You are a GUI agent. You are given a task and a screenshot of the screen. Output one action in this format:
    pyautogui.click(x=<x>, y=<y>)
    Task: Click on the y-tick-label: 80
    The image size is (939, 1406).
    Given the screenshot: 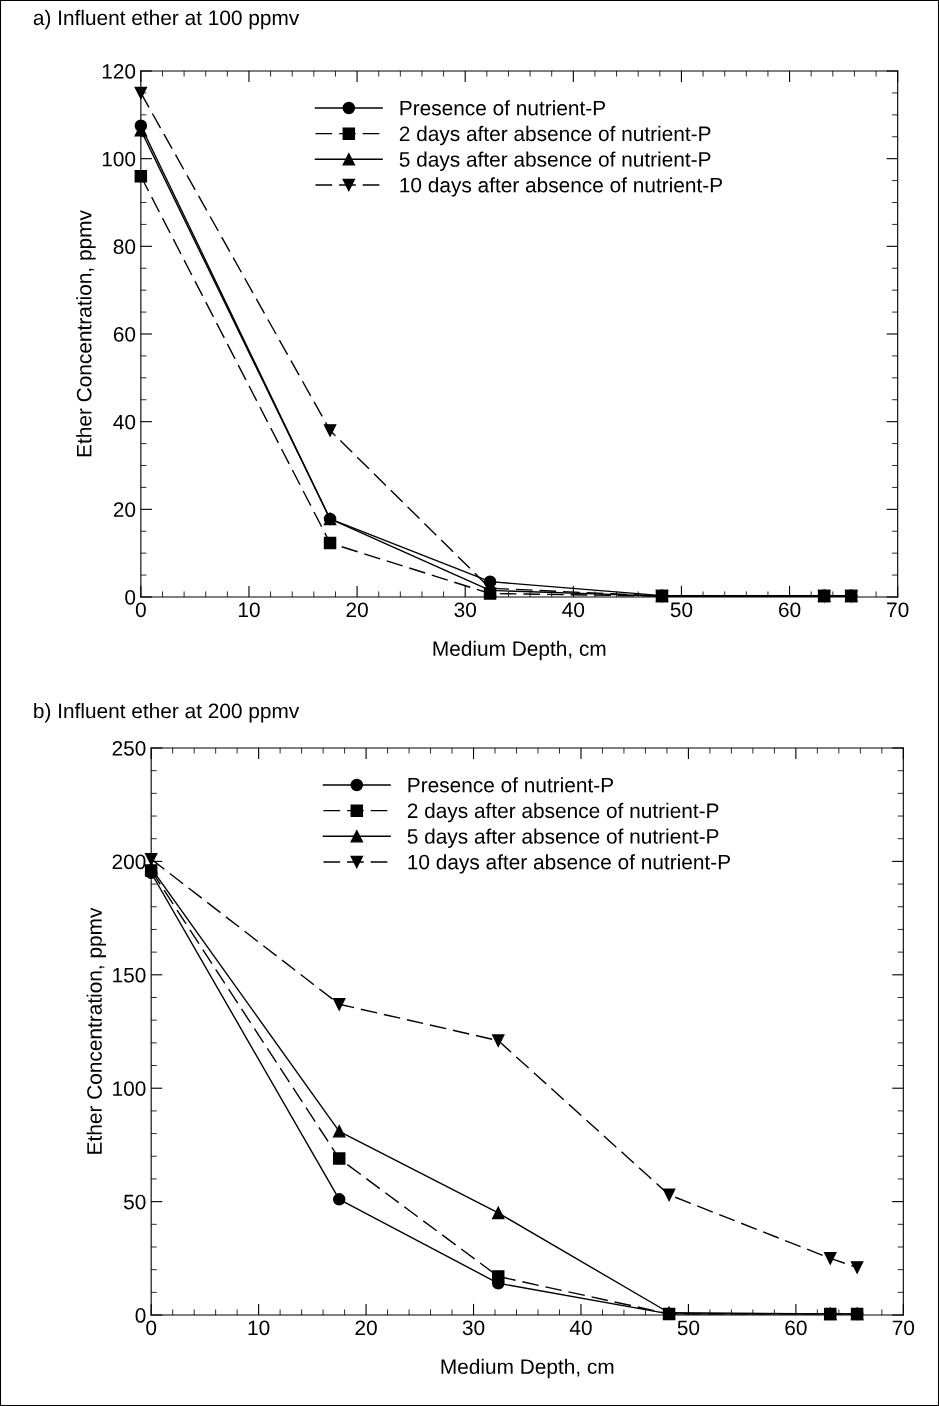 What is the action you would take?
    pyautogui.click(x=124, y=247)
    